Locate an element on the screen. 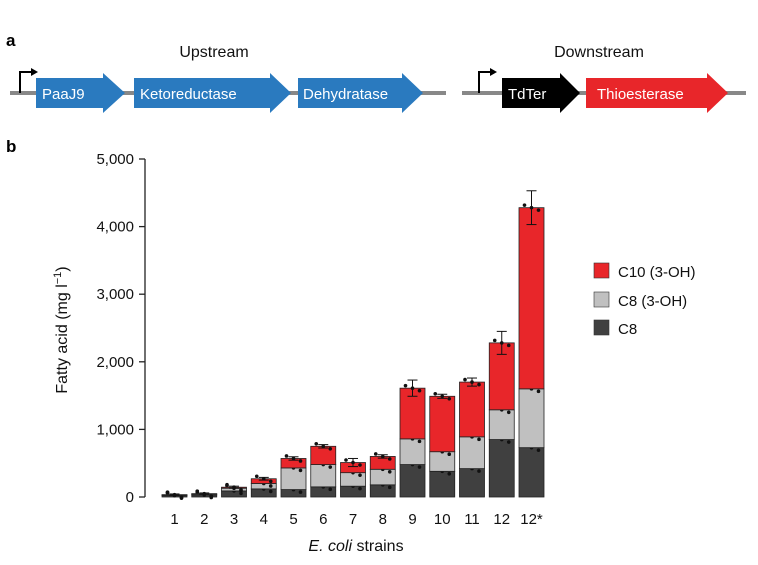 The image size is (758, 565). x-tick-label: 3 is located at coordinates (234, 519).